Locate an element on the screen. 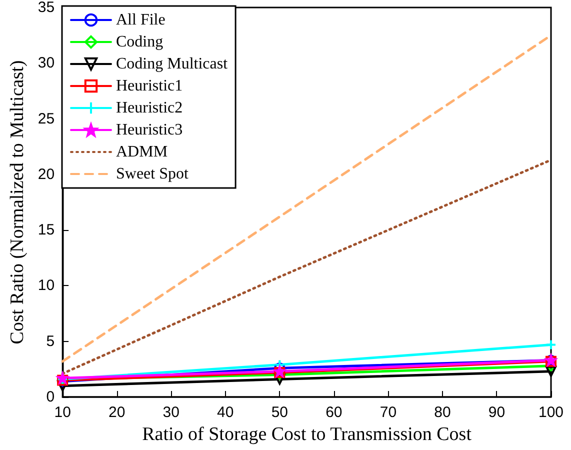 The width and height of the screenshot is (571, 450). legend-label: Coding is located at coordinates (140, 42).